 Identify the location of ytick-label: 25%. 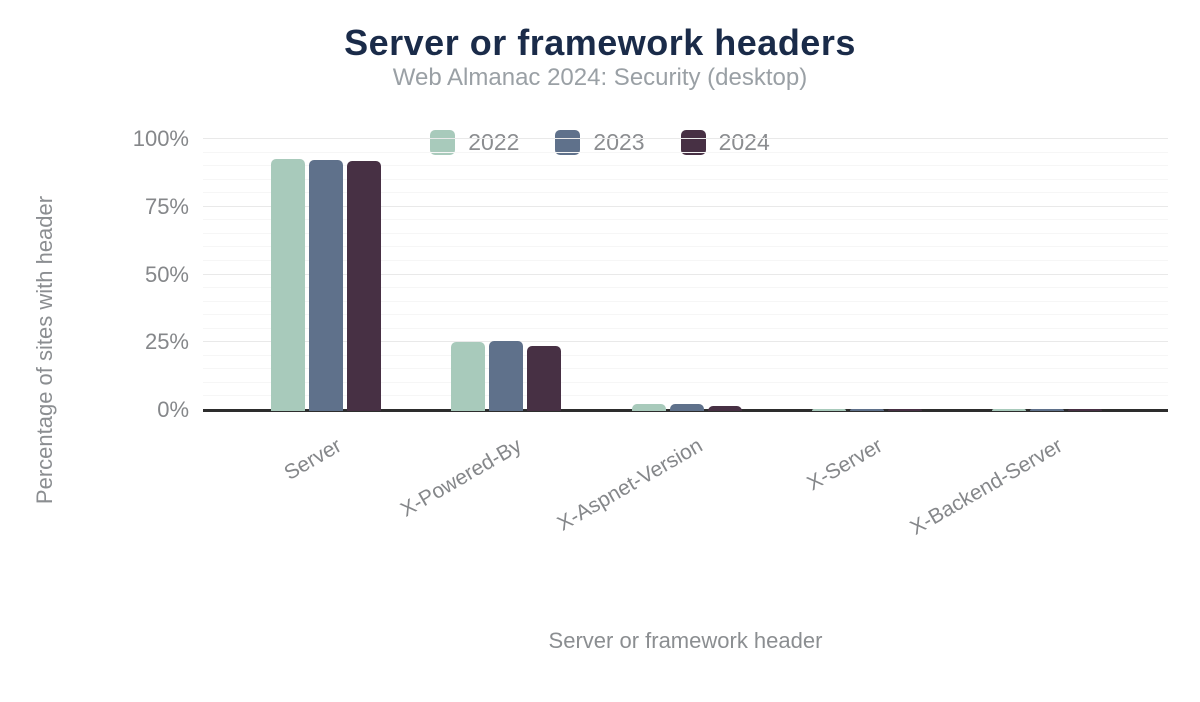
(166, 342).